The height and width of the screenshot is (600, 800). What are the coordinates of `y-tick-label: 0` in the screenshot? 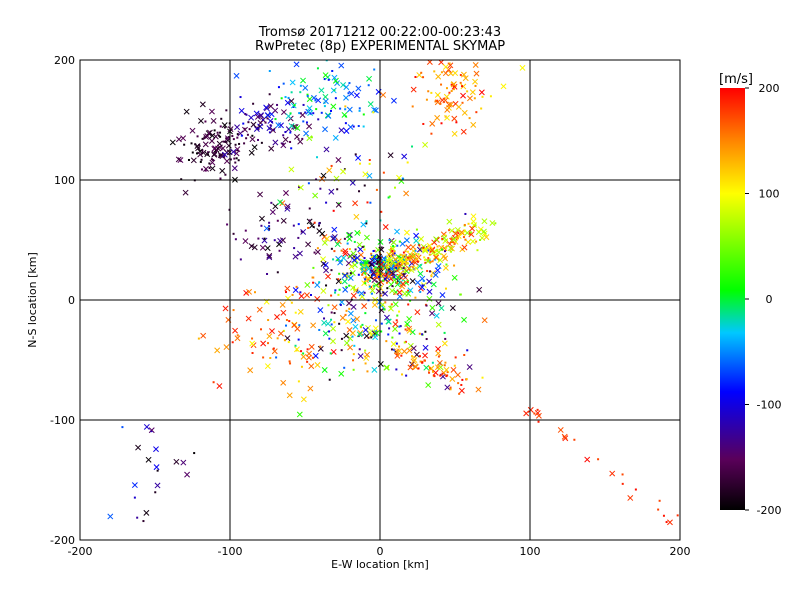 It's located at (71, 300).